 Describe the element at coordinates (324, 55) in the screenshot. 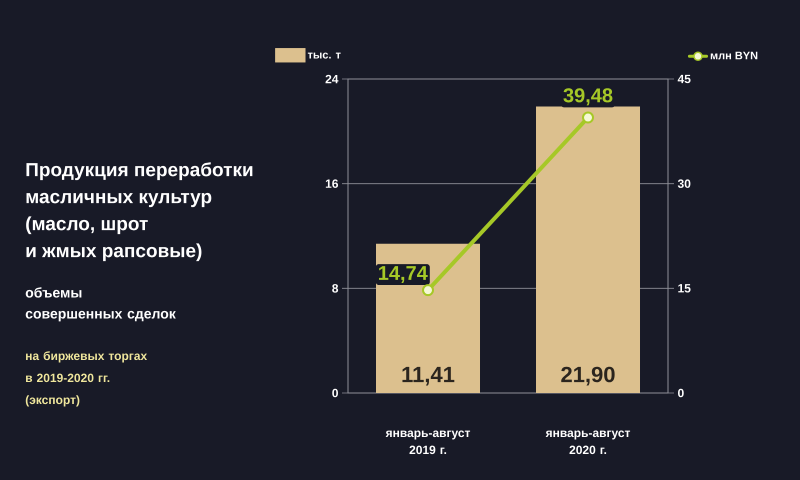

I see `legend-label: тыс. т` at that location.